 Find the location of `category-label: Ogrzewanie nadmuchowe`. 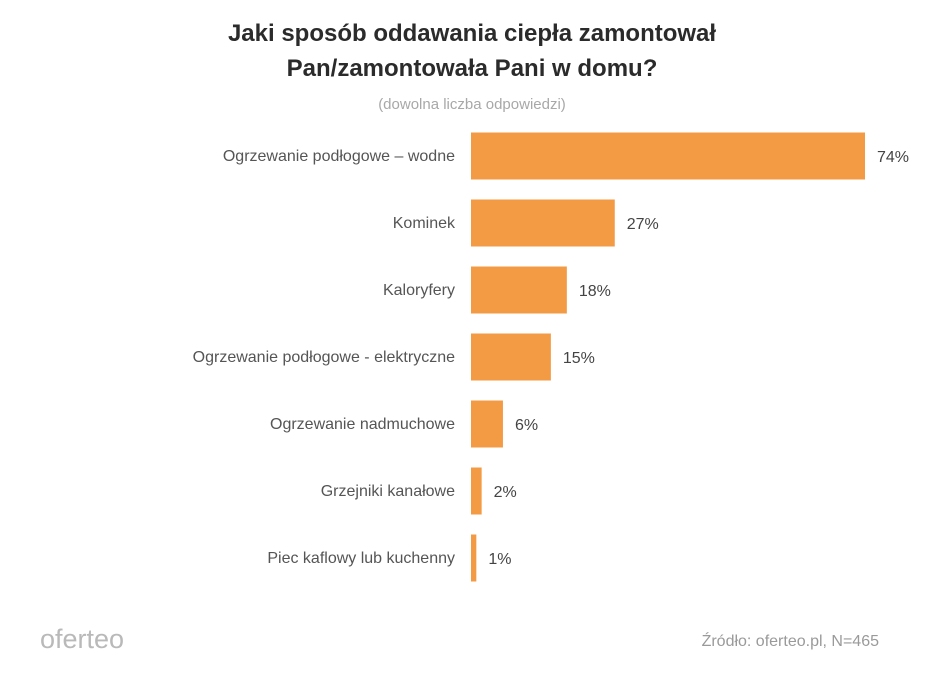

category-label: Ogrzewanie nadmuchowe is located at coordinates (362, 424).